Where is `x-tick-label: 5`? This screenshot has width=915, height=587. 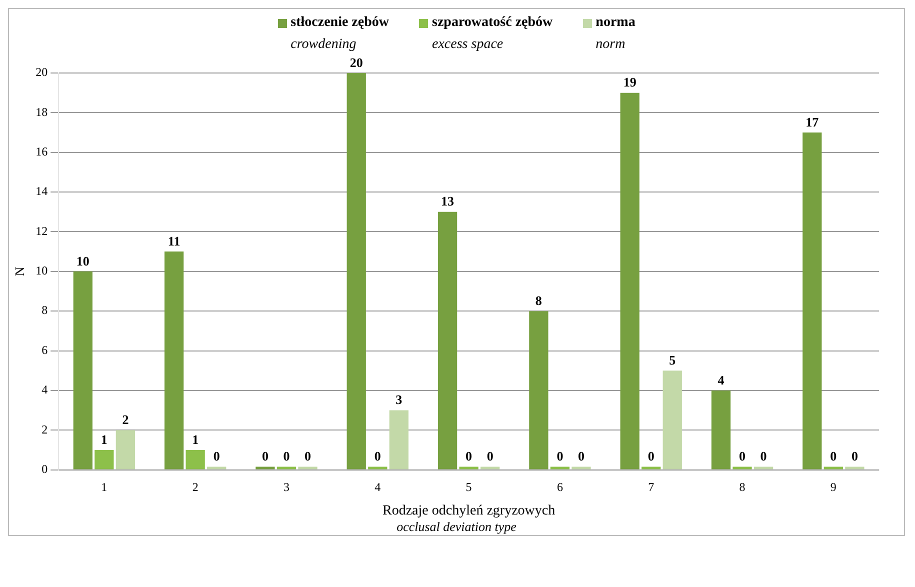 x-tick-label: 5 is located at coordinates (469, 487).